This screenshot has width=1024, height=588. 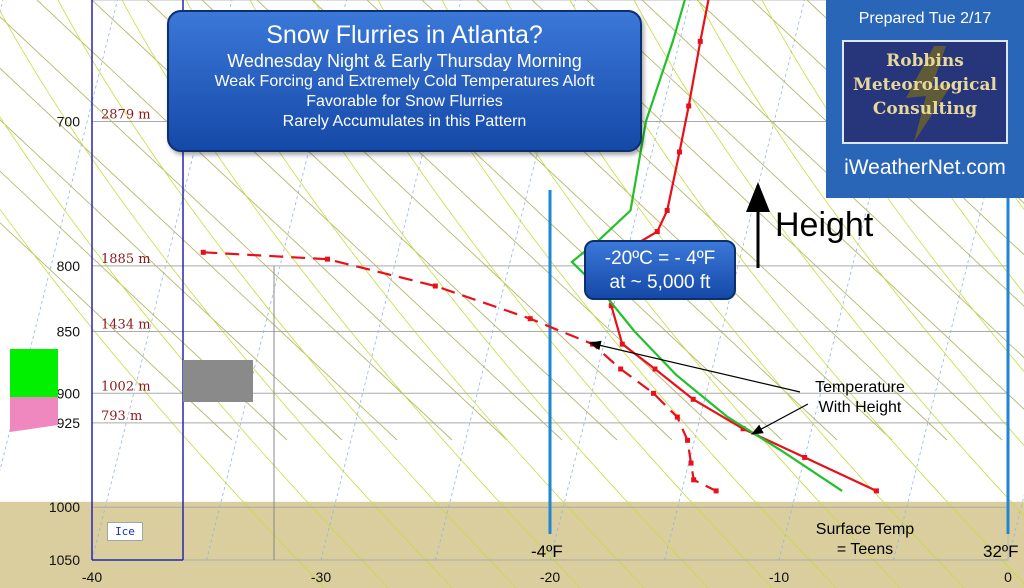 What do you see at coordinates (860, 398) in the screenshot?
I see `temperature-with-height-label: Temperature With Height` at bounding box center [860, 398].